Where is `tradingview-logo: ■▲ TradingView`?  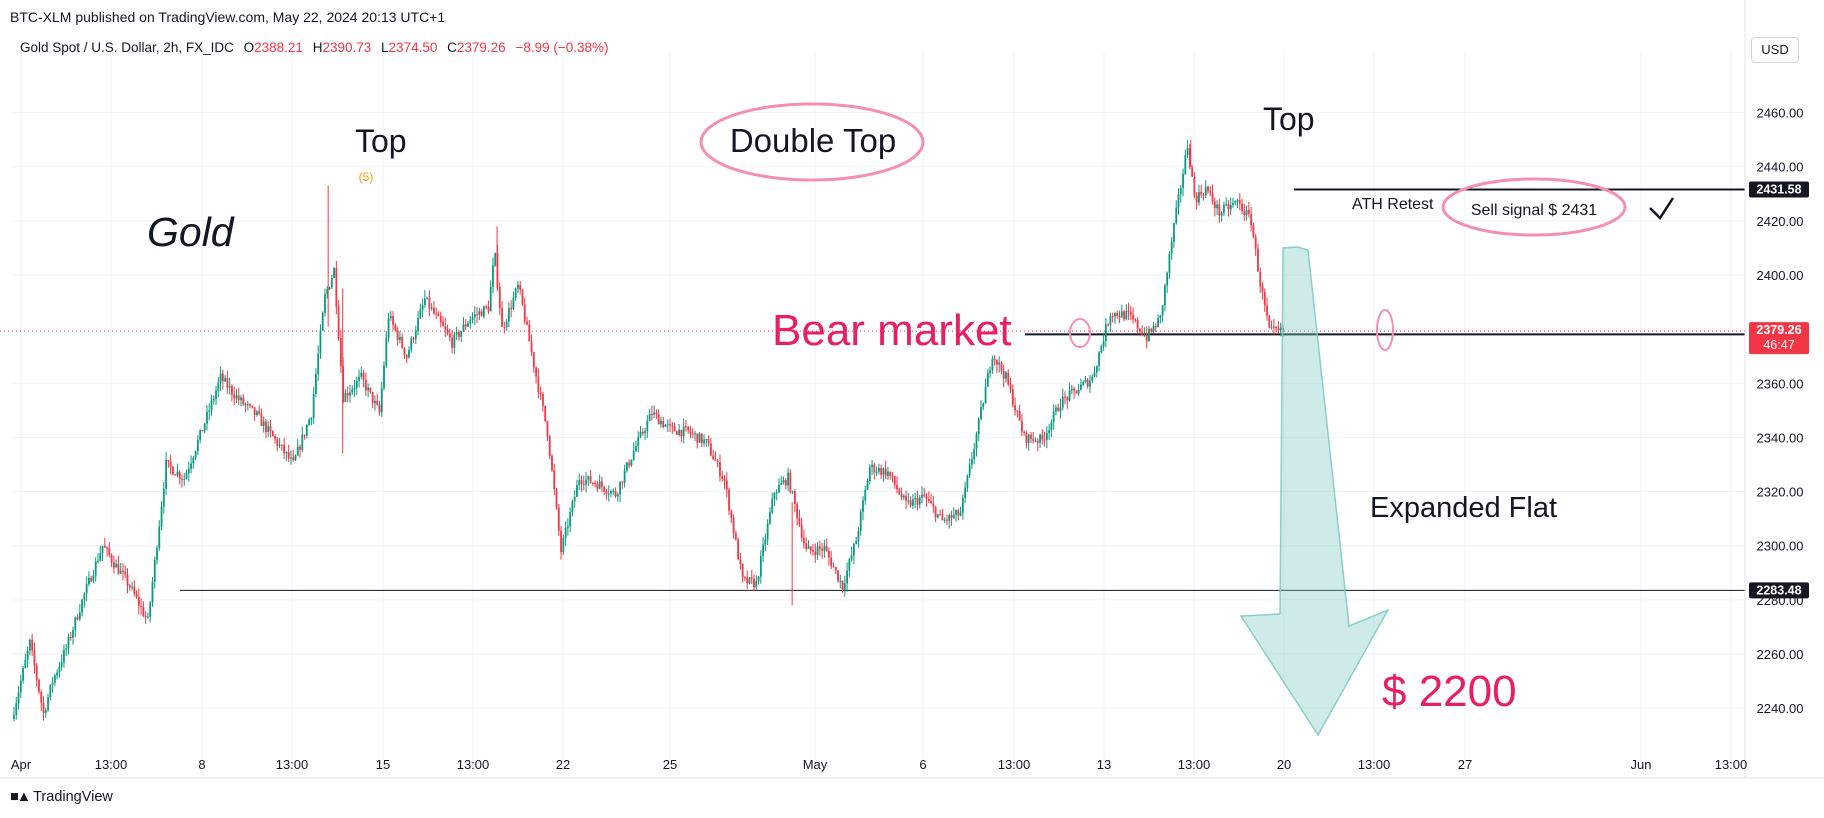 tradingview-logo: ■▲ TradingView is located at coordinates (61, 797).